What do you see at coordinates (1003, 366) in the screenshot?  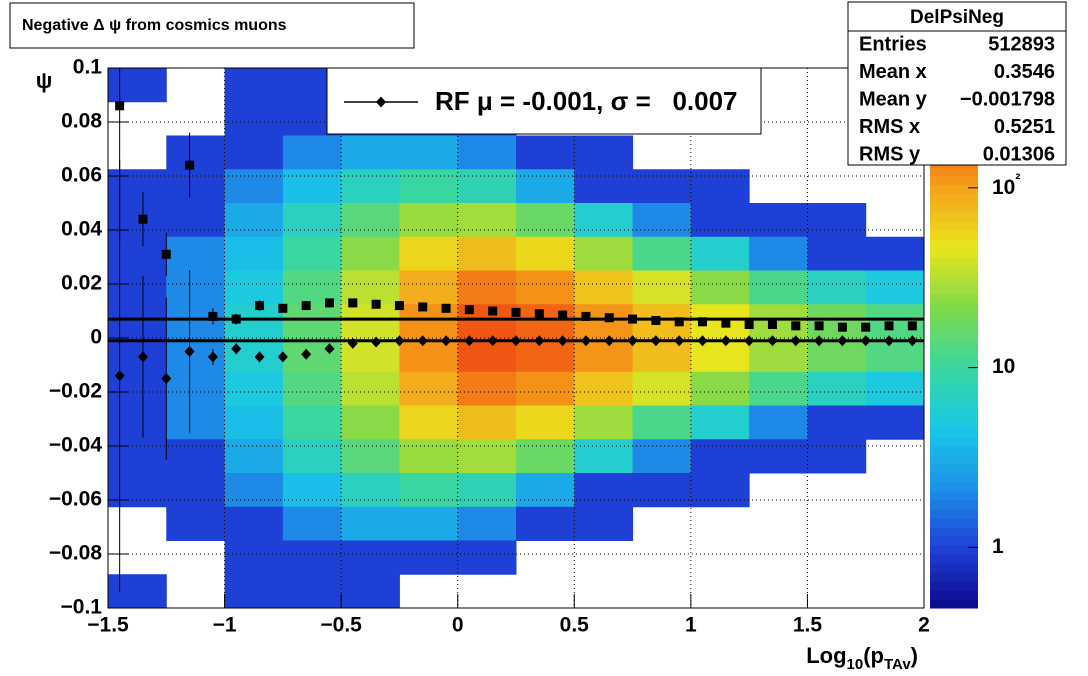 I see `colorbar-tick-label: 10` at bounding box center [1003, 366].